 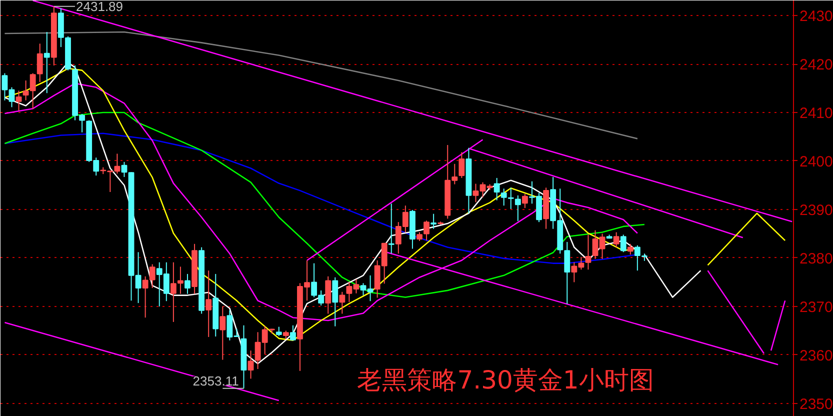 What do you see at coordinates (816, 17) in the screenshot?
I see `y-tick-label: 2430` at bounding box center [816, 17].